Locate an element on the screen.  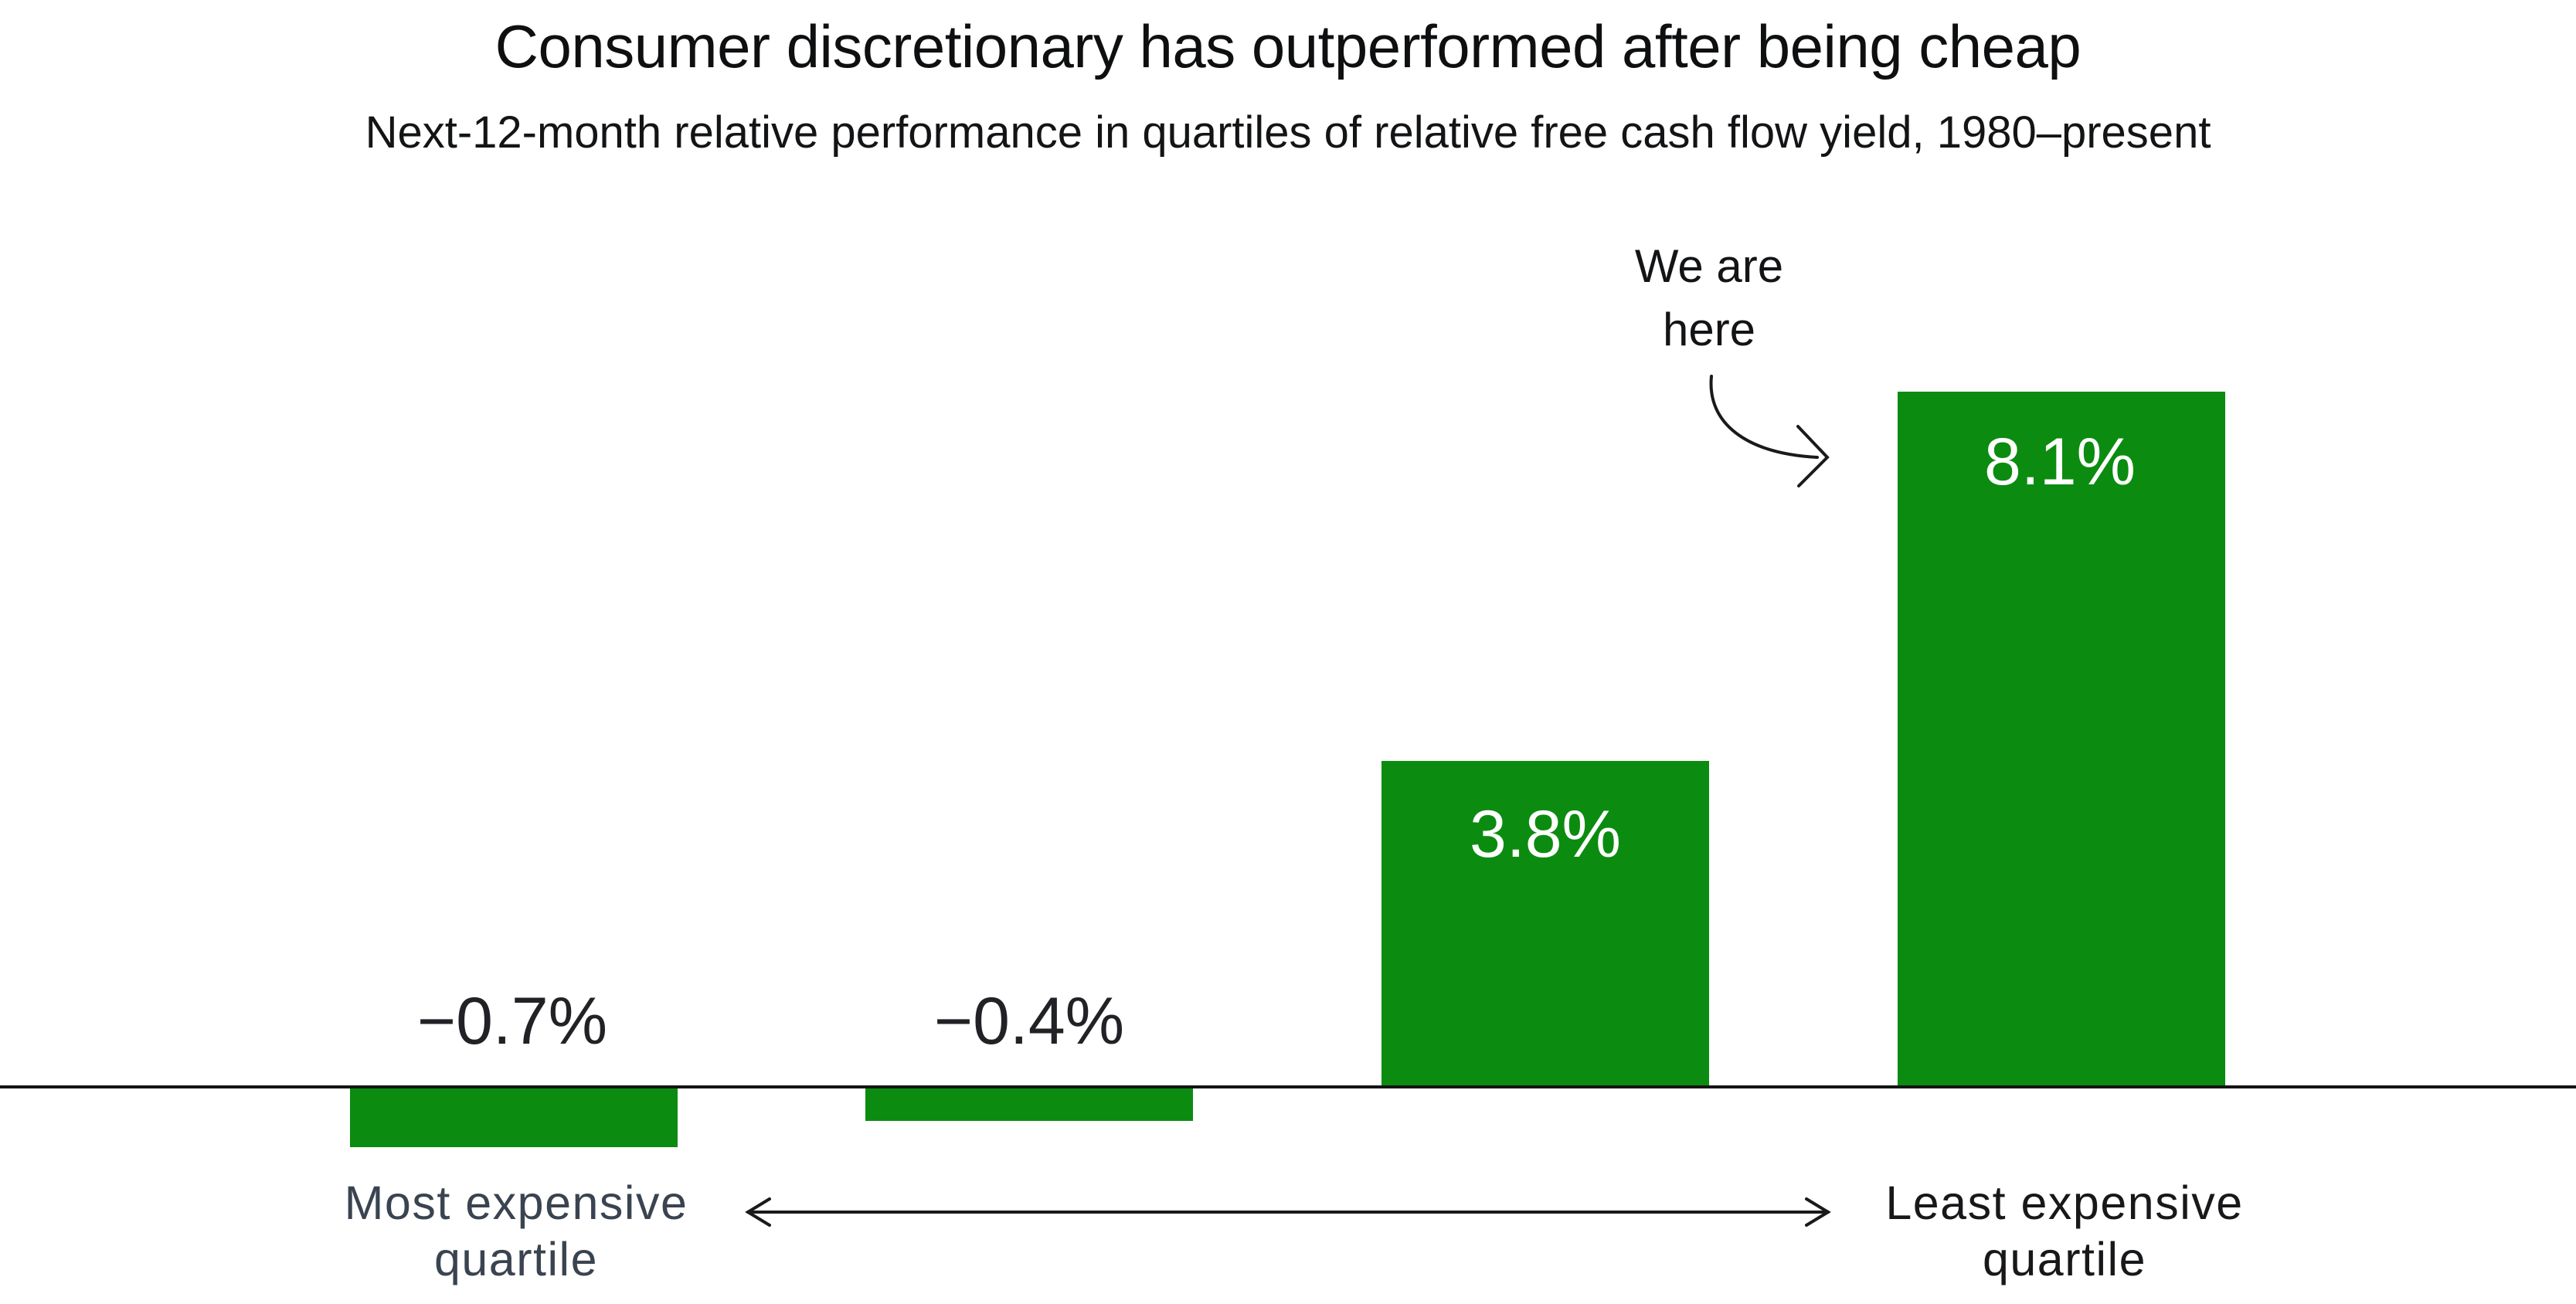
x-axis-label-least-expensive: Least expensive quartile is located at coordinates (2064, 1231).